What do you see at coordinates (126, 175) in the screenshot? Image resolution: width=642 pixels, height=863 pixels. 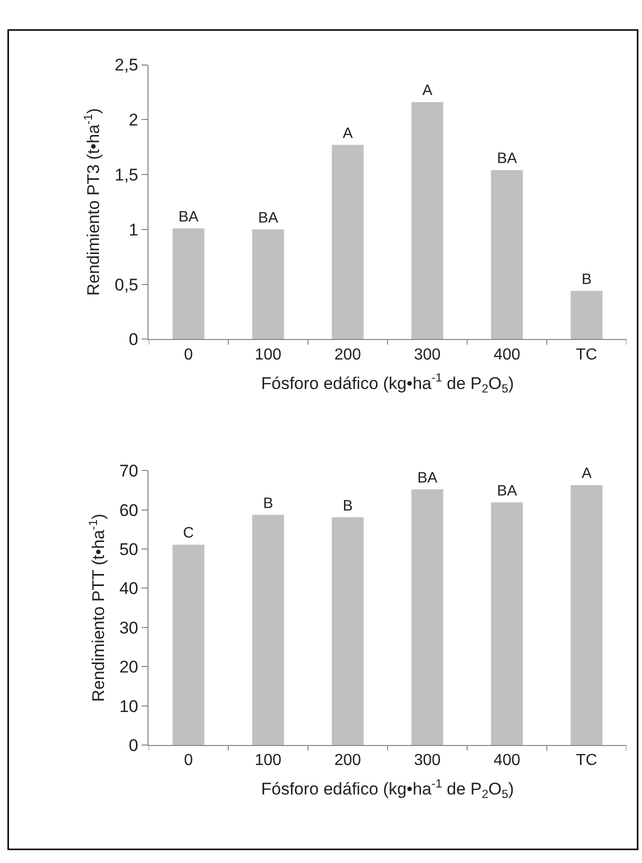 I see `y-tick-label: 1,5` at bounding box center [126, 175].